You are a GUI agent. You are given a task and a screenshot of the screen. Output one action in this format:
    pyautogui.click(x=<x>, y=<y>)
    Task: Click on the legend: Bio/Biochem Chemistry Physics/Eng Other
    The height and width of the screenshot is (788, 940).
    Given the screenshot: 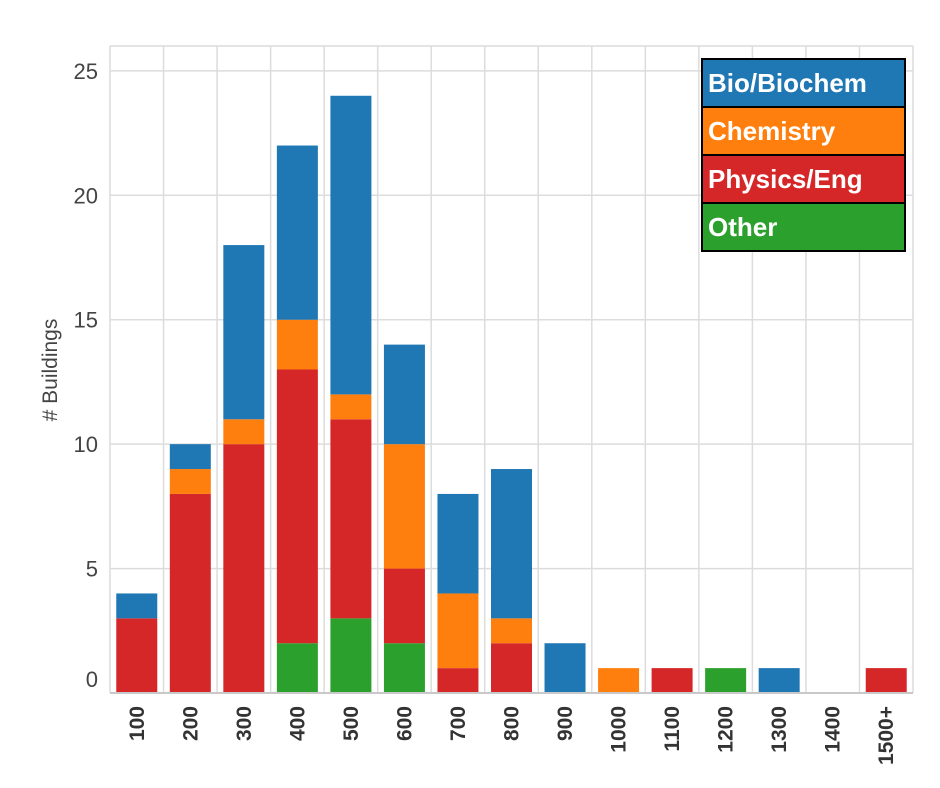 What is the action you would take?
    pyautogui.click(x=803, y=155)
    